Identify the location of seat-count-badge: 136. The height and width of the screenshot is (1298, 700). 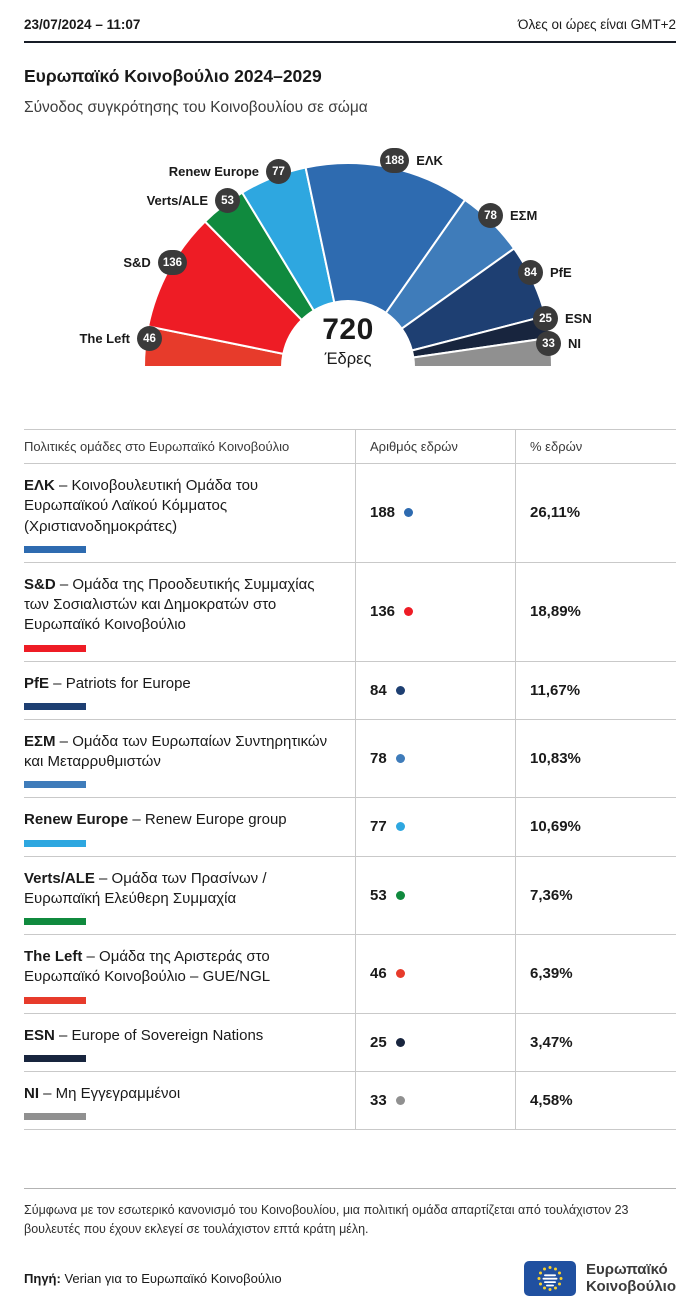
(172, 262).